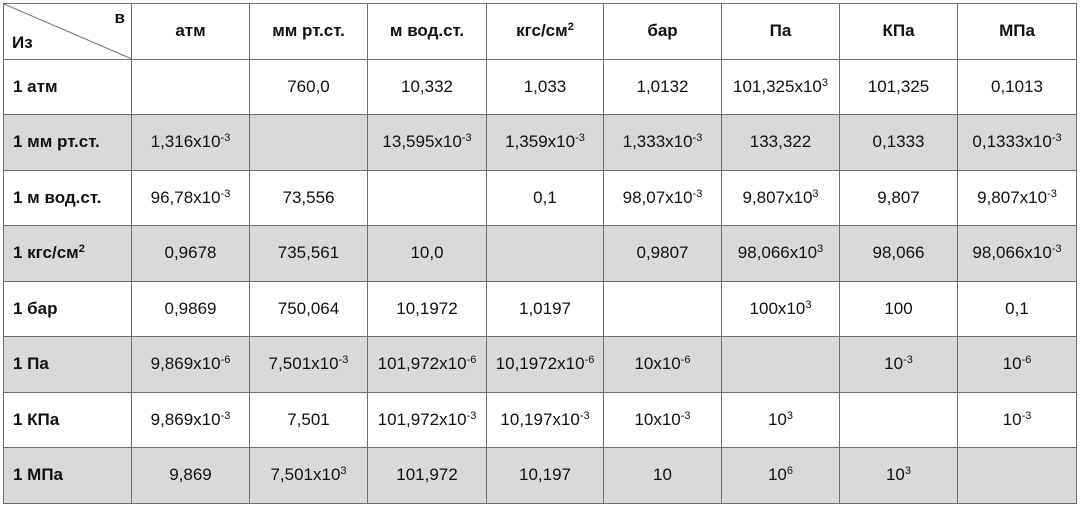  I want to click on cell-text: МПа, so click(1017, 31).